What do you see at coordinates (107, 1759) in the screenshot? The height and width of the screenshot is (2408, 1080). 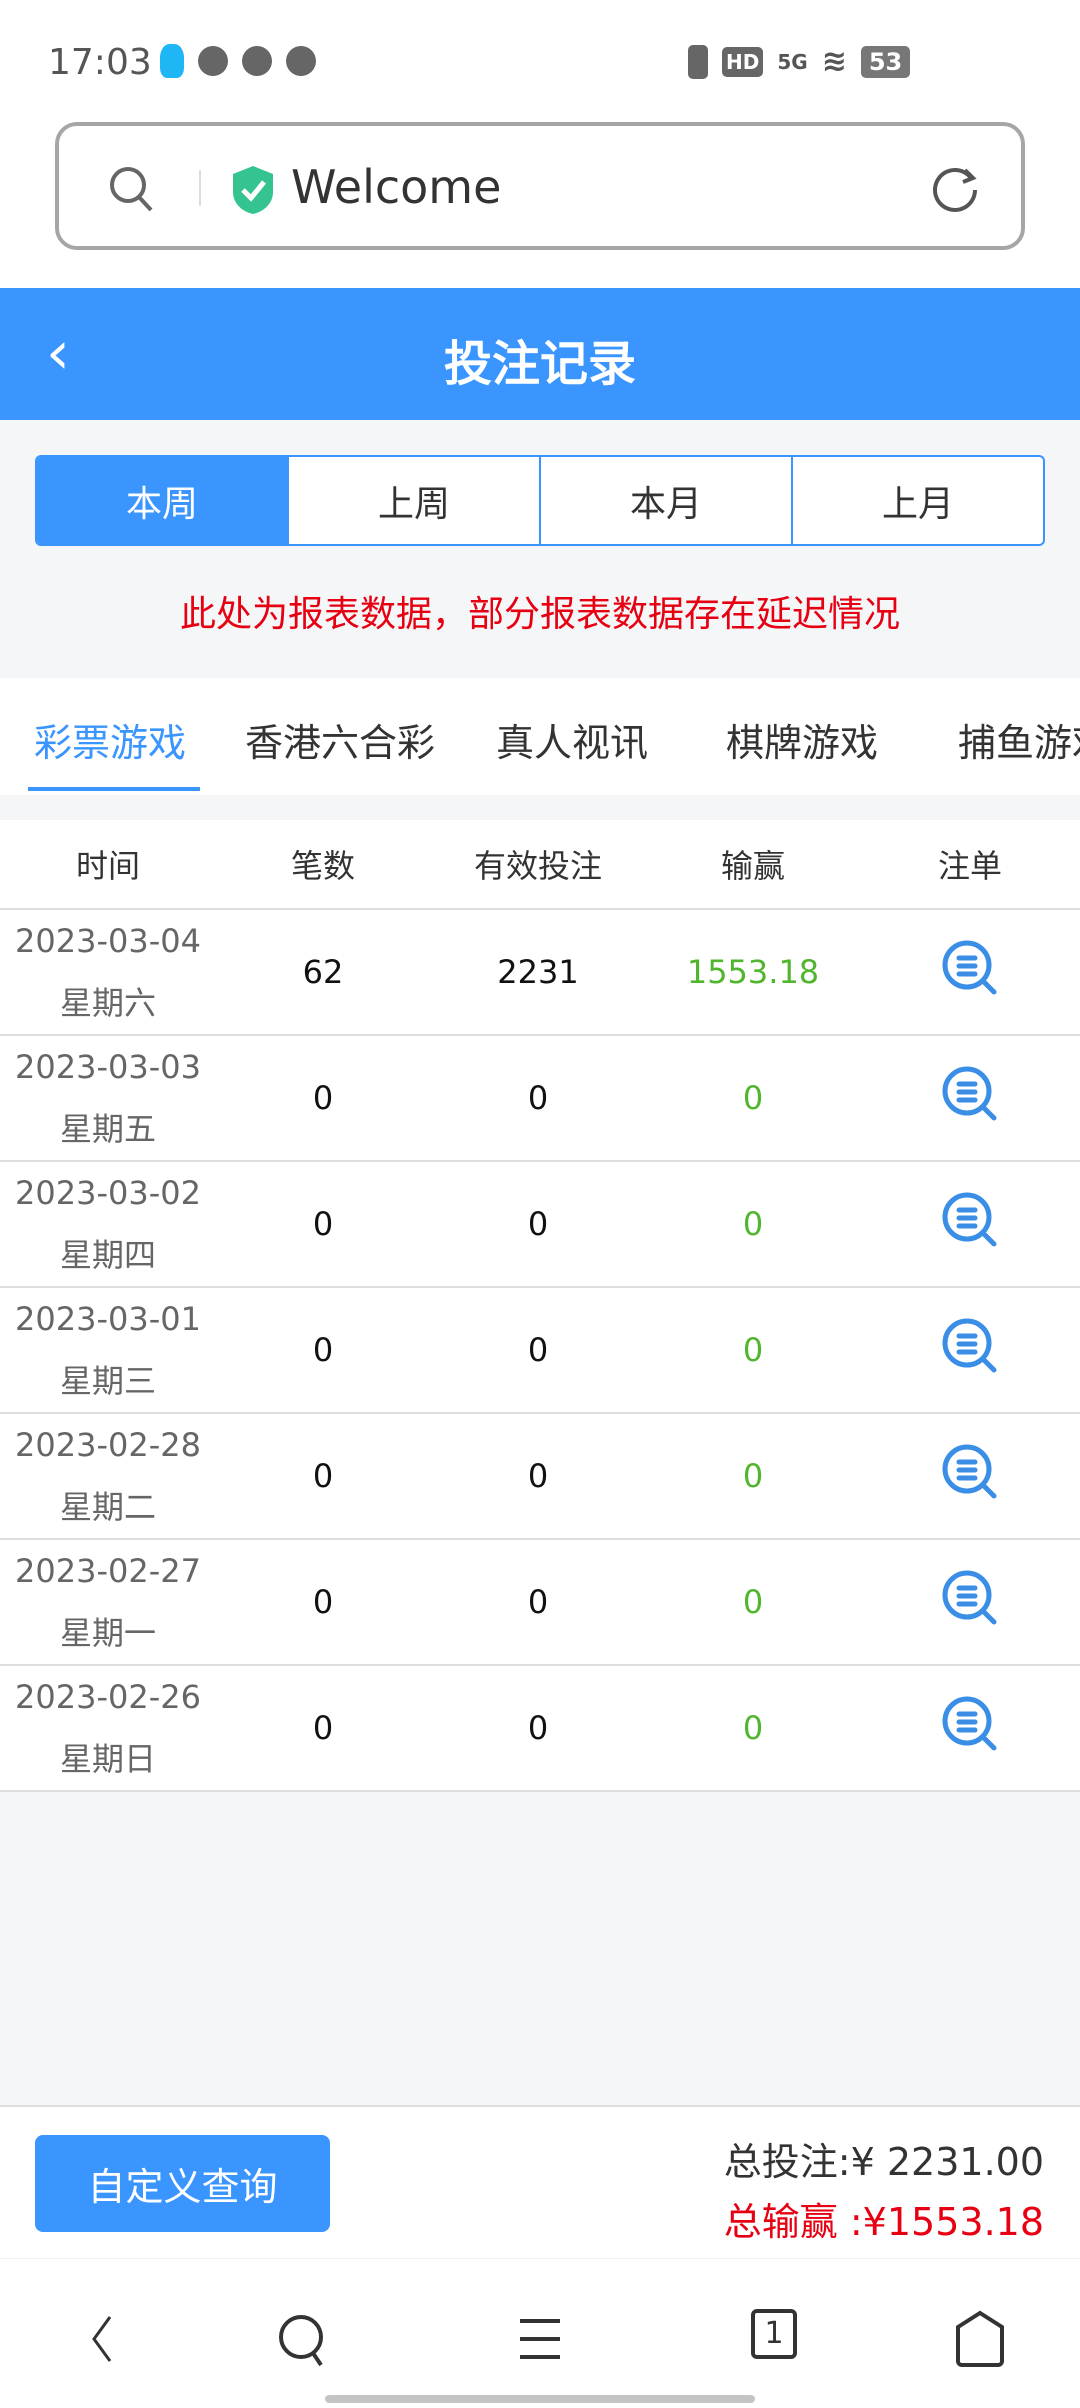 I see `weekday-text: 星期日` at bounding box center [107, 1759].